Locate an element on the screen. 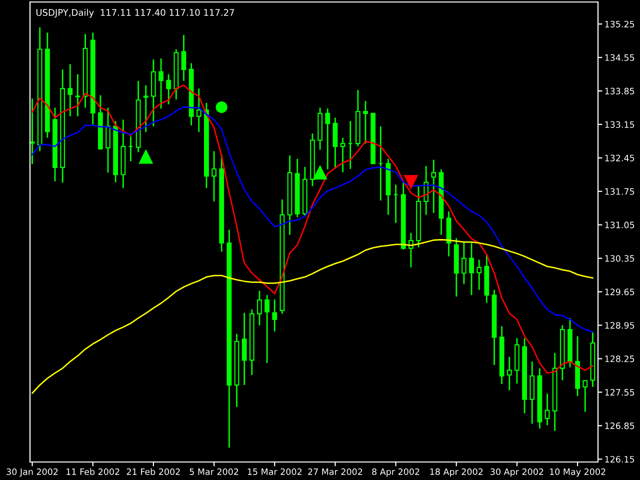 The height and width of the screenshot is (480, 640). y-tick-label: 130.35 is located at coordinates (619, 258).